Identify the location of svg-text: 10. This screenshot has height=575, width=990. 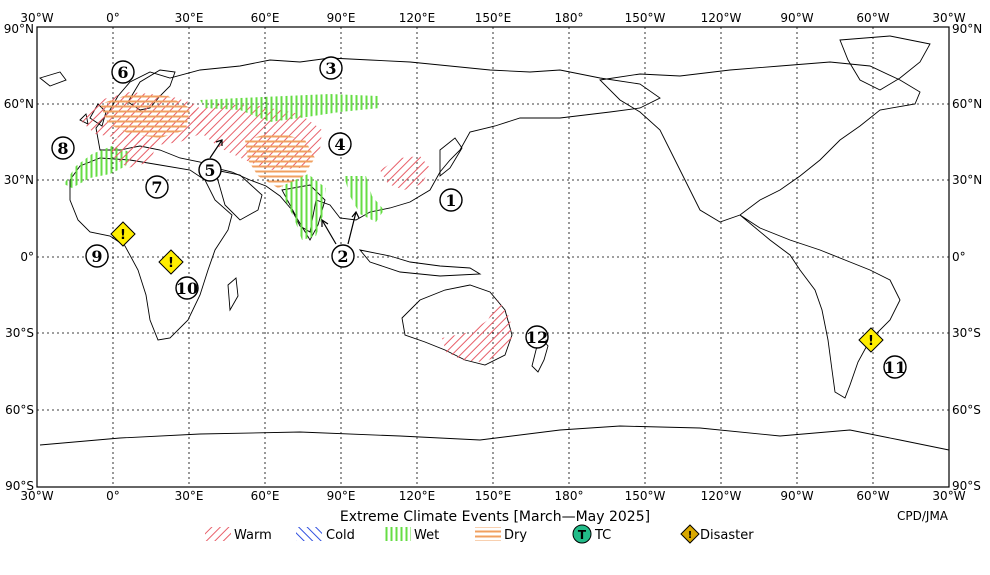
(187, 288).